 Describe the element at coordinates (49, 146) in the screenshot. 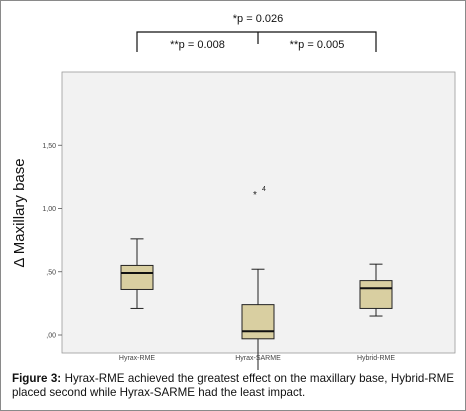

I see `y-tick-label: 1,50` at that location.